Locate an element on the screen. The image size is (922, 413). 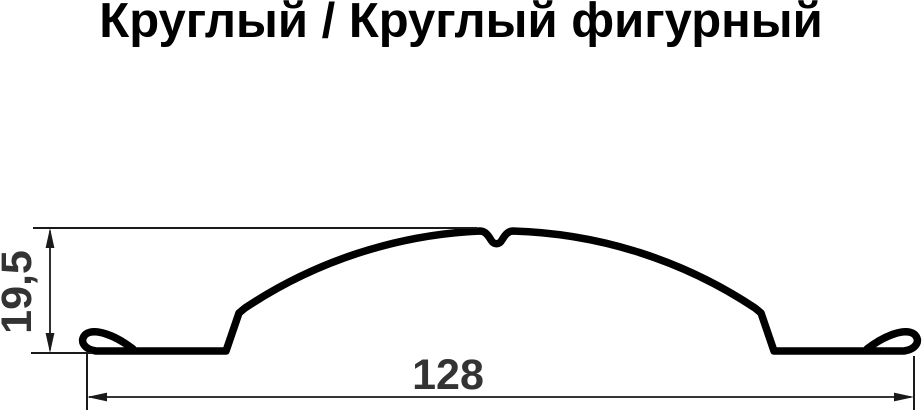
page-title: Круглый / Круглый фигурный is located at coordinates (461, 24).